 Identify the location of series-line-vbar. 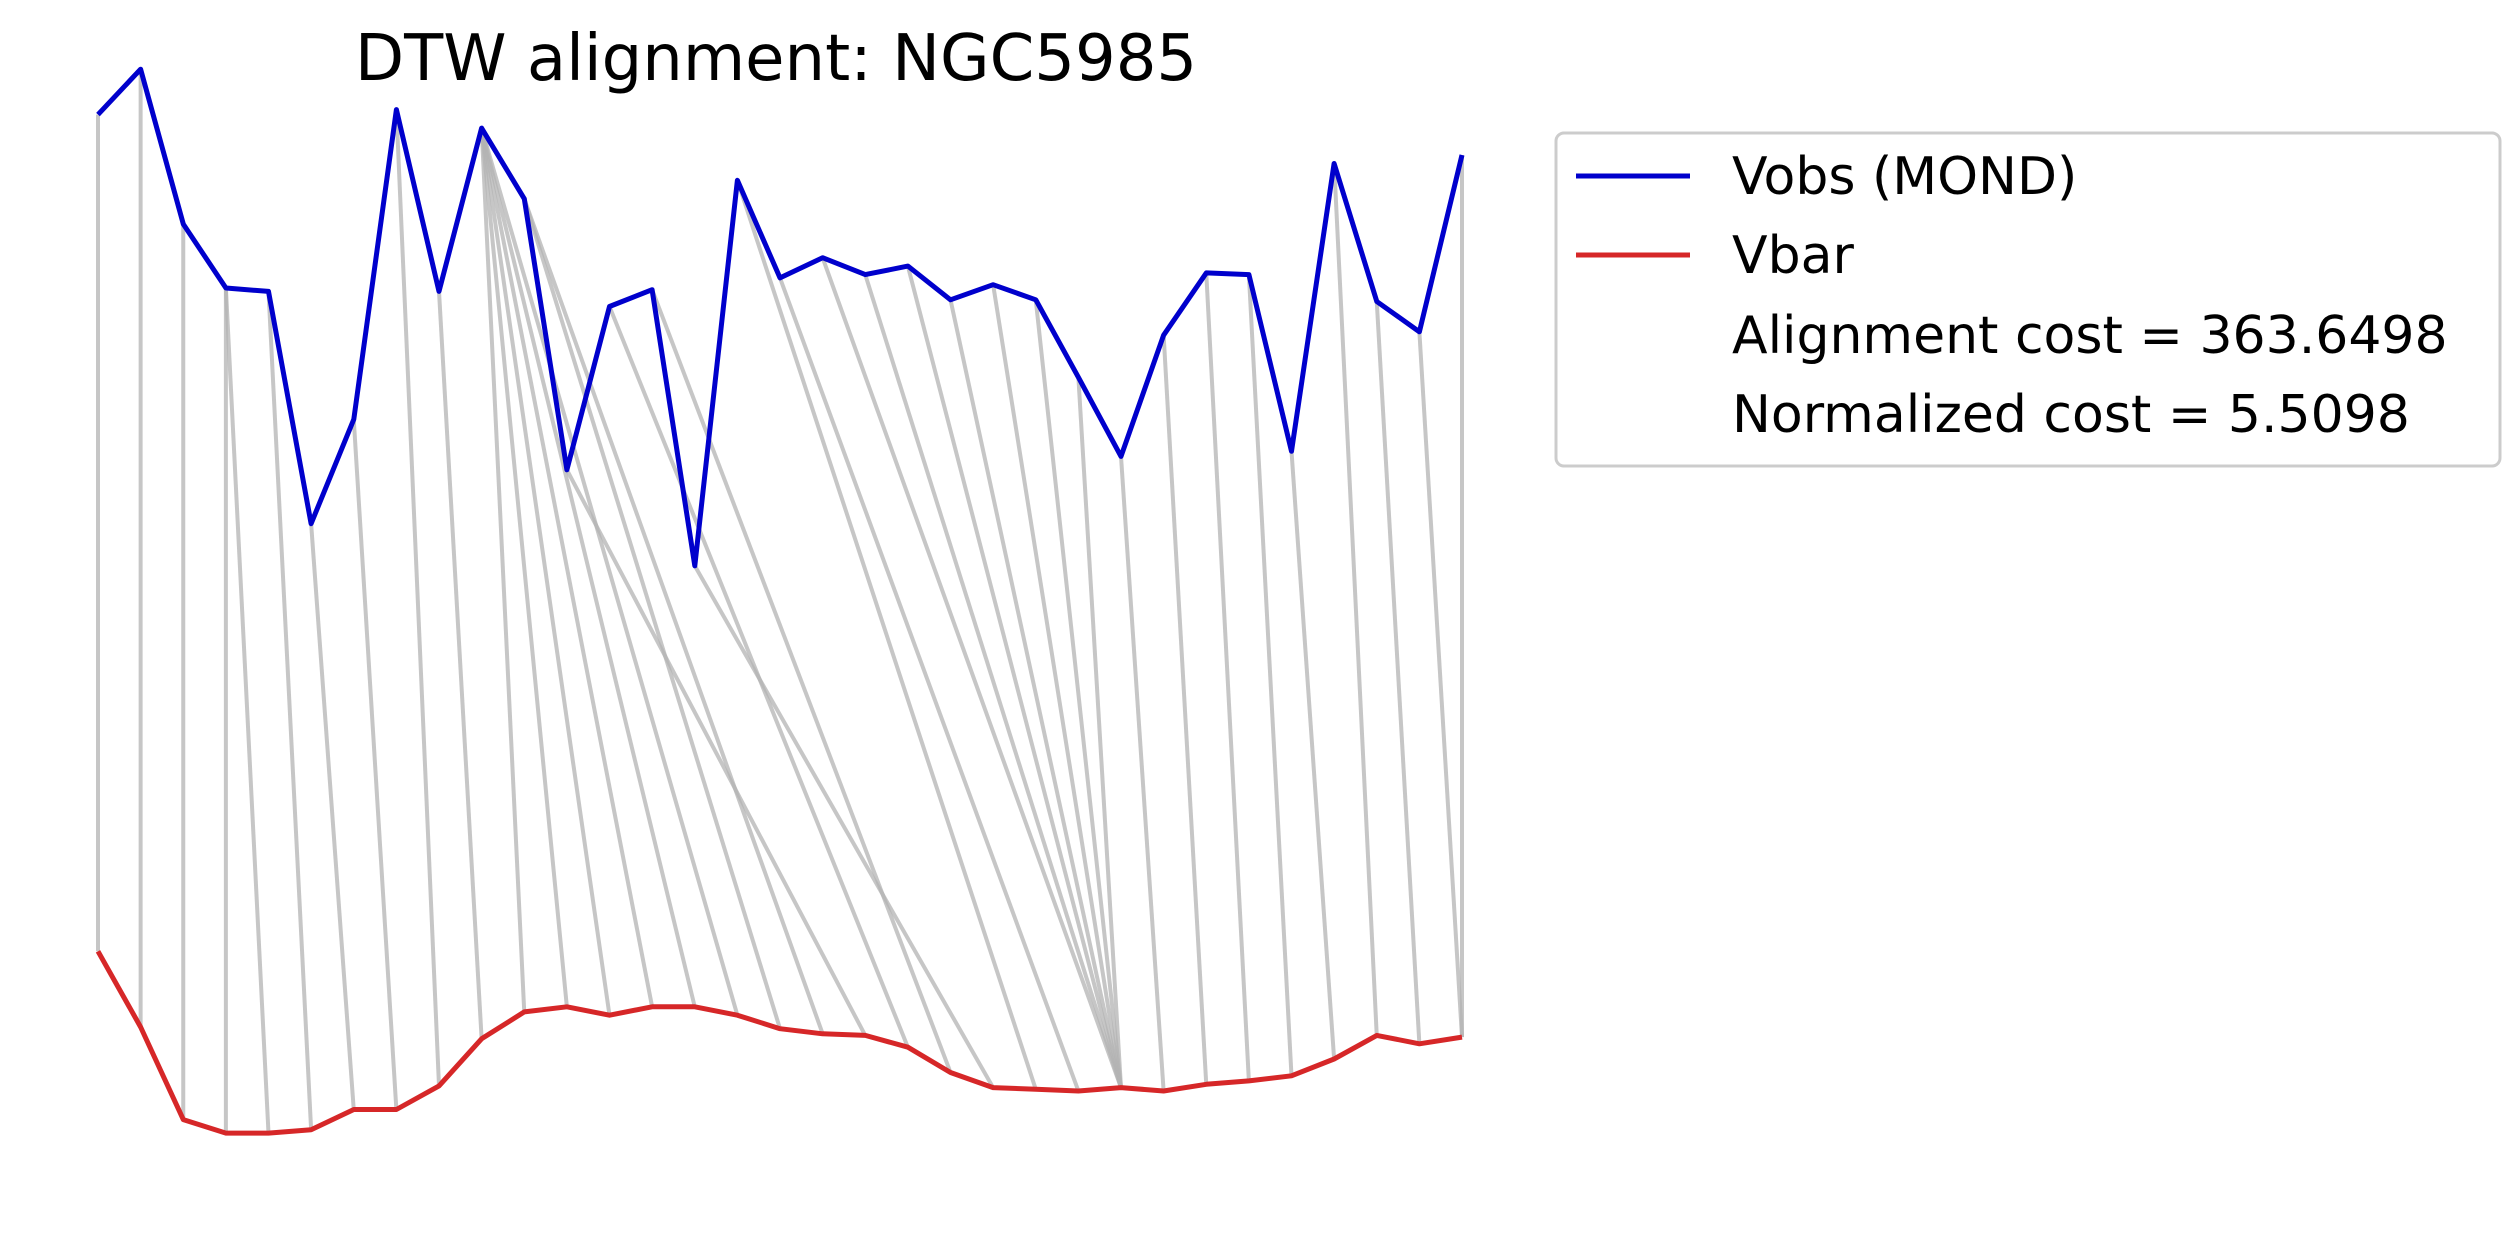
(779, 1043).